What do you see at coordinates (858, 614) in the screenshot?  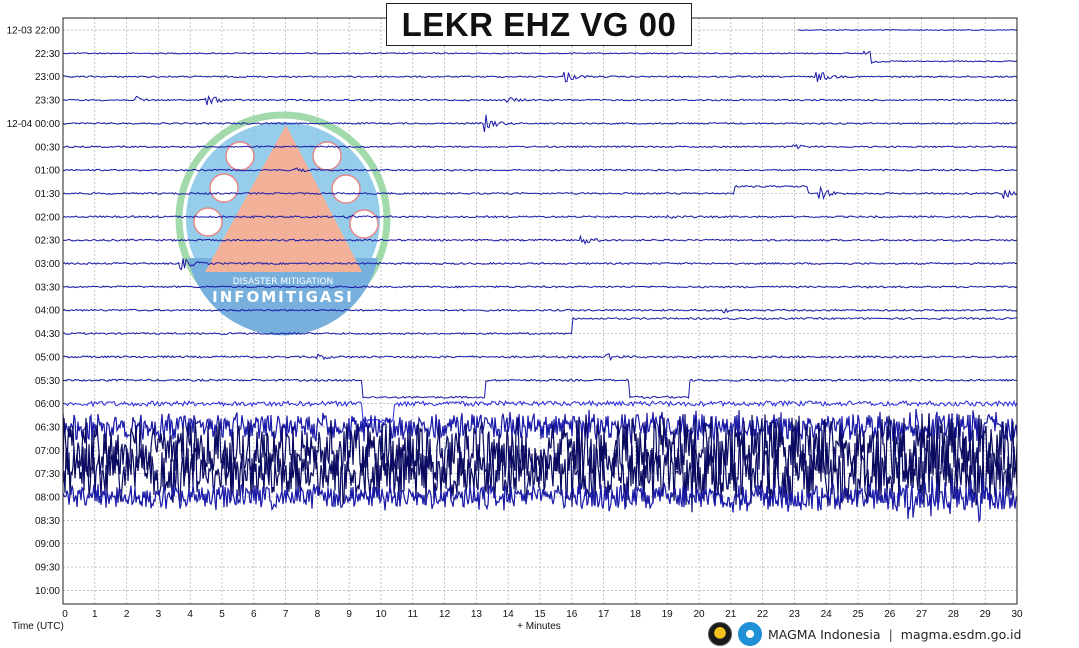 I see `x-tick-label: 25` at bounding box center [858, 614].